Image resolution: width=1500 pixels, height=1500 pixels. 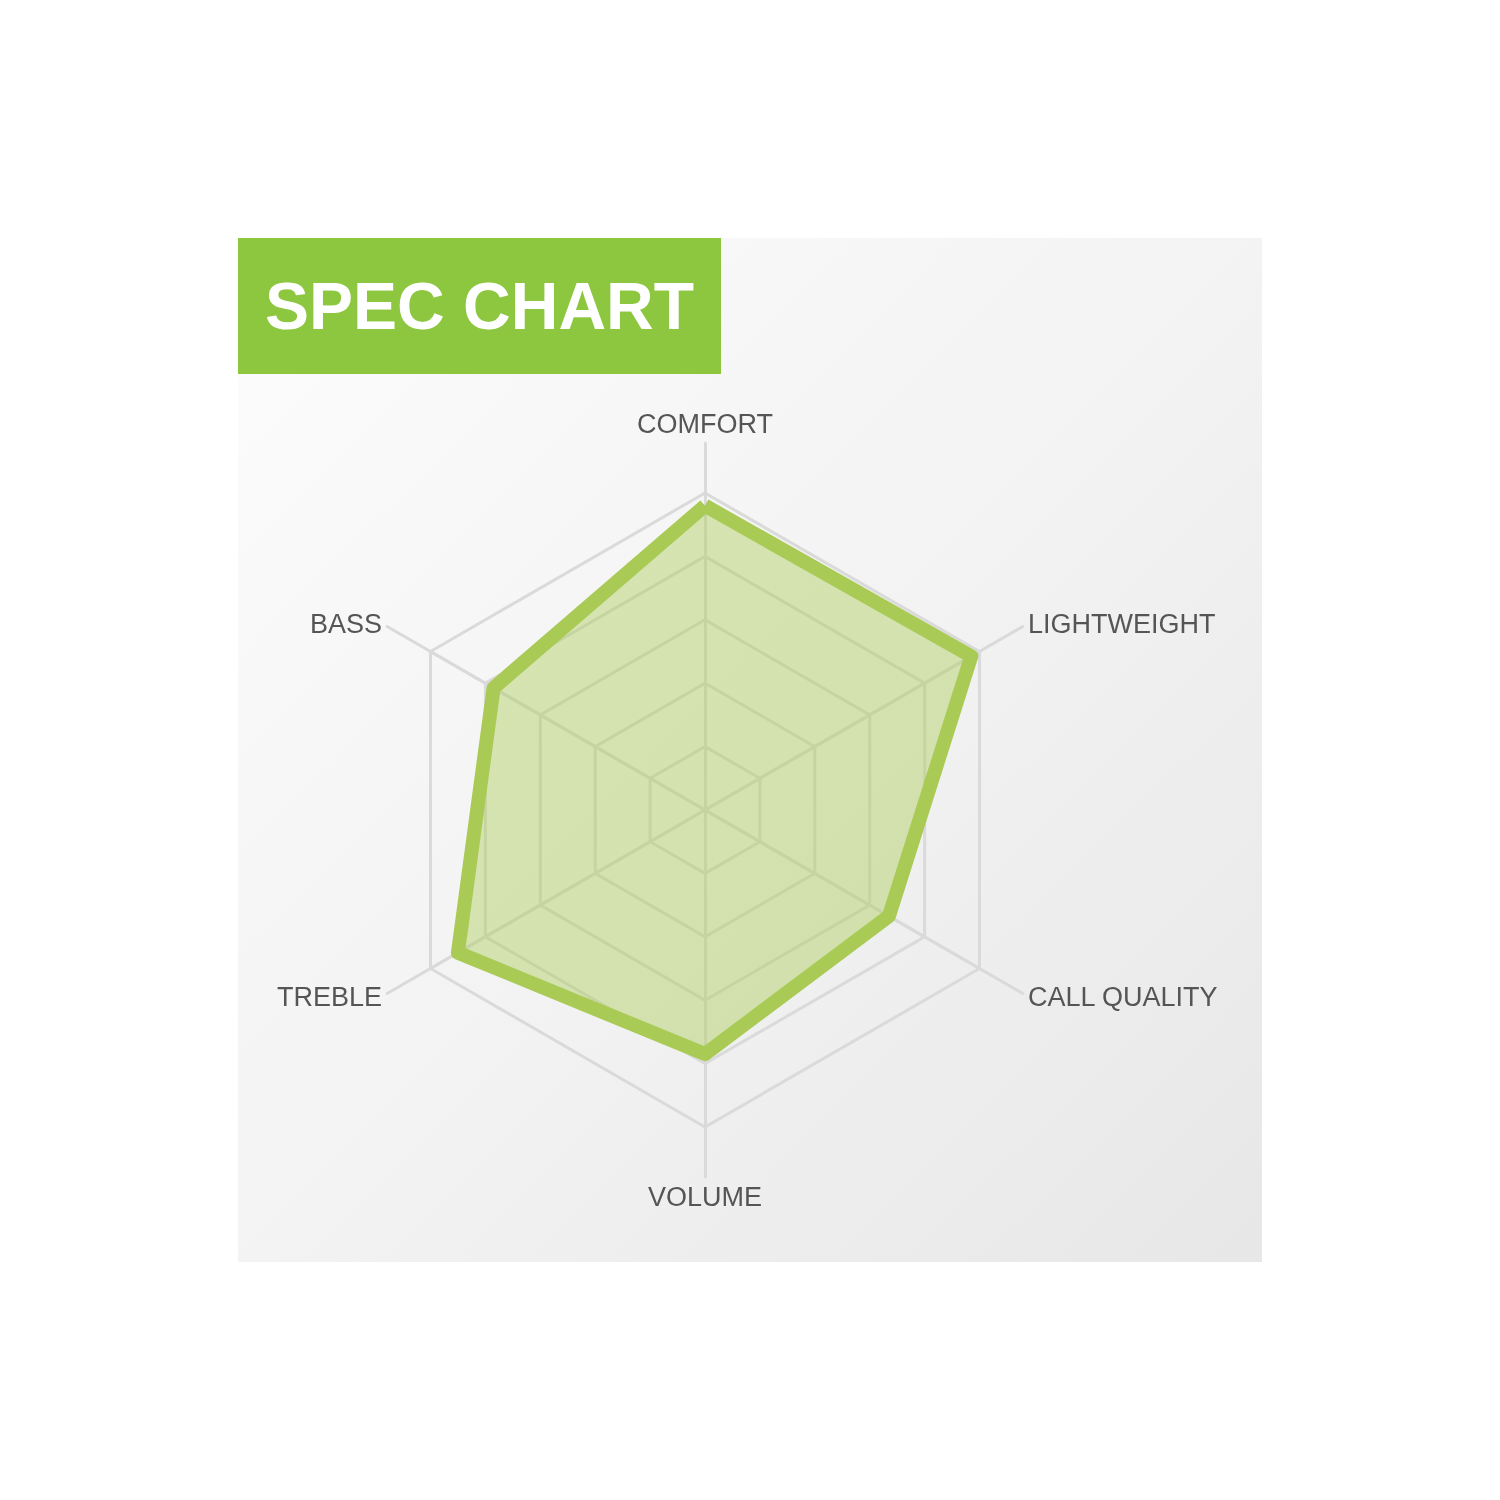 What do you see at coordinates (705, 423) in the screenshot?
I see `spoke-label: COMFORT` at bounding box center [705, 423].